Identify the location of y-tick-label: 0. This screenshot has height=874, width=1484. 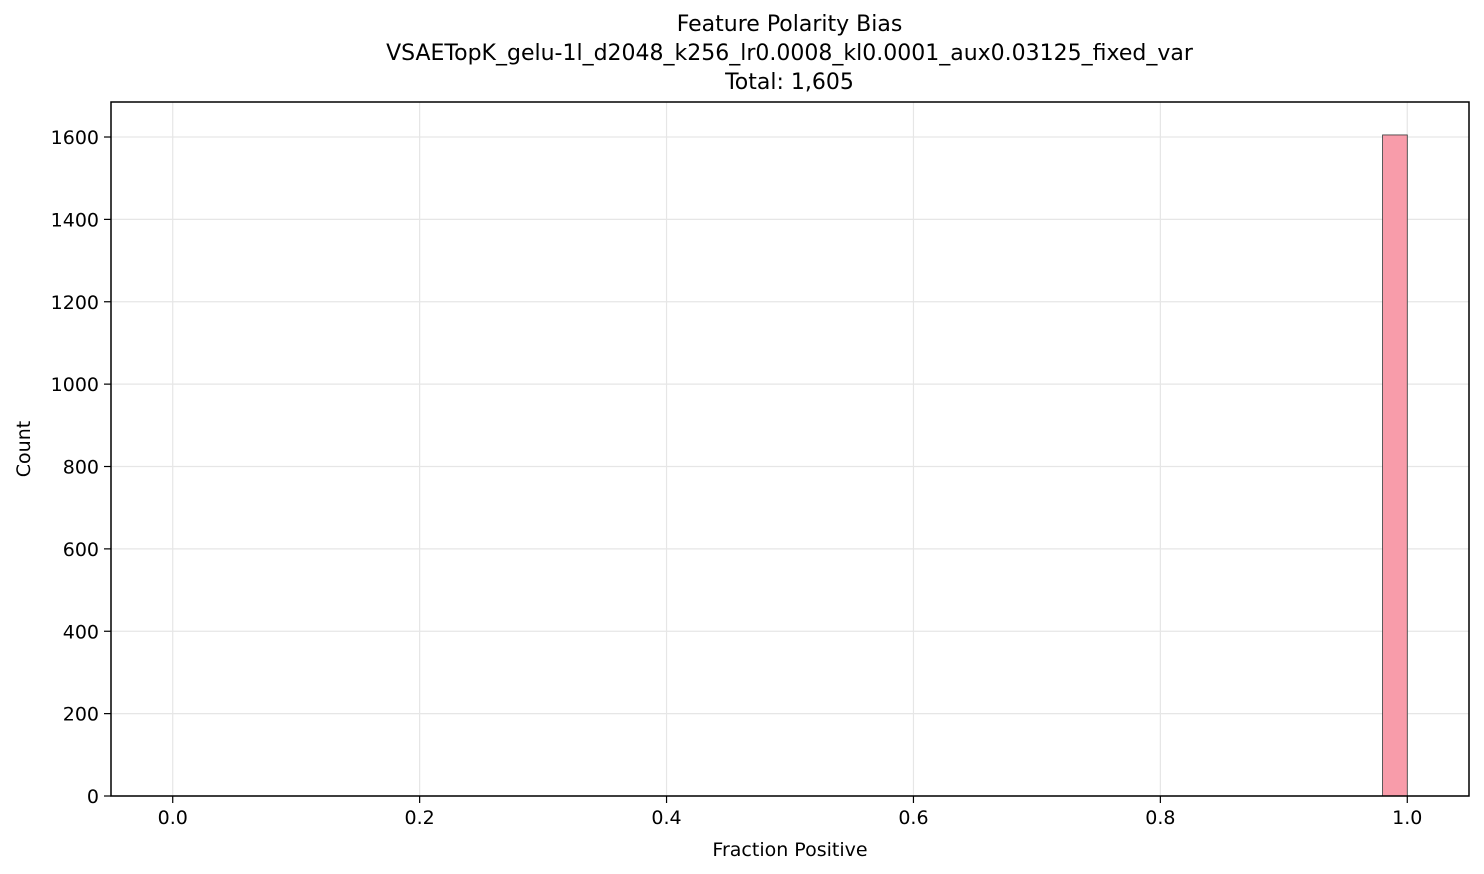
(93, 797).